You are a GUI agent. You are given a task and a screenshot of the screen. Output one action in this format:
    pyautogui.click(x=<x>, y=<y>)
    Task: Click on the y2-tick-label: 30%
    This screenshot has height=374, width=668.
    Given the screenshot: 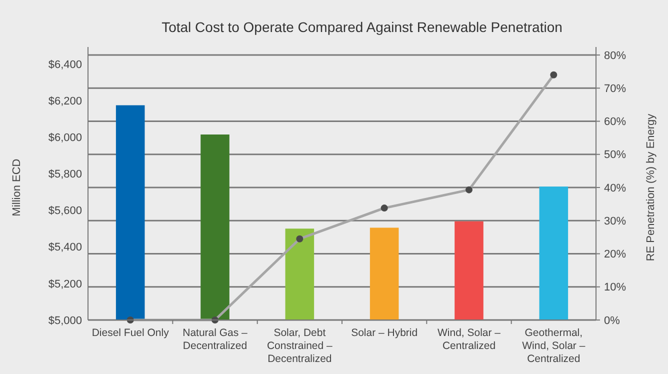 What is the action you would take?
    pyautogui.click(x=615, y=221)
    